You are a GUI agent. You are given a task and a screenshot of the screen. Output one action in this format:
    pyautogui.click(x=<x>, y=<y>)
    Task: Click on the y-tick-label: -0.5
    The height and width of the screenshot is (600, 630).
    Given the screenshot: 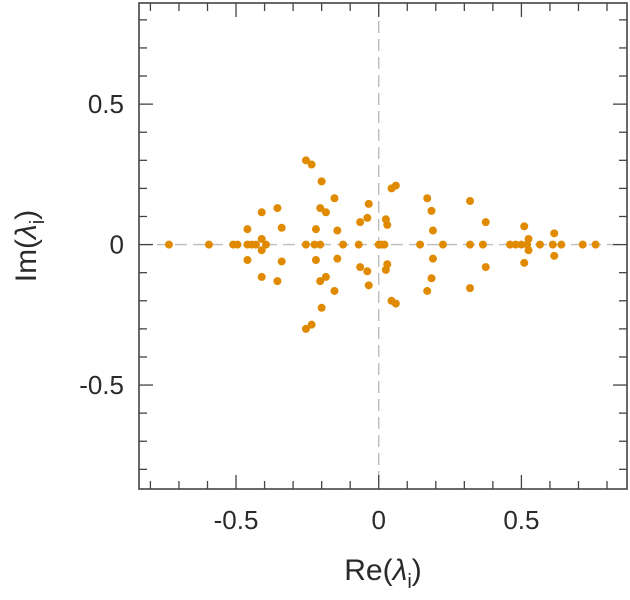 What is the action you would take?
    pyautogui.click(x=101, y=385)
    